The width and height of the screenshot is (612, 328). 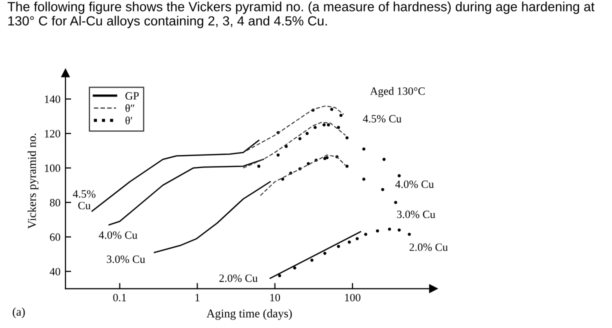 What do you see at coordinates (52, 134) in the screenshot?
I see `y-tick-label: 120` at bounding box center [52, 134].